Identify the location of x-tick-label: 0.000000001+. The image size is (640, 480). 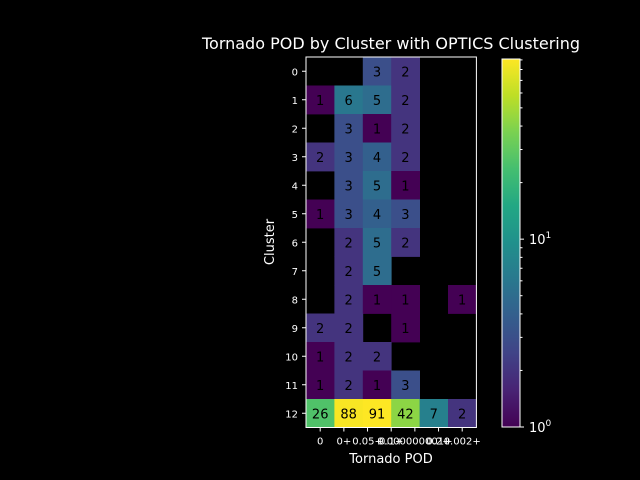
(414, 442).